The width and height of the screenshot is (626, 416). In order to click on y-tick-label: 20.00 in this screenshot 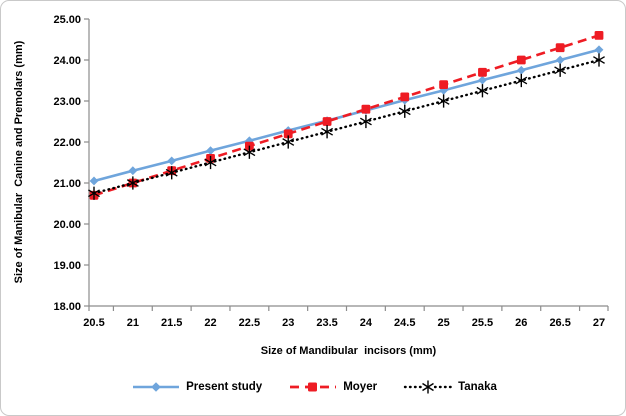, I will do `click(67, 225)`.